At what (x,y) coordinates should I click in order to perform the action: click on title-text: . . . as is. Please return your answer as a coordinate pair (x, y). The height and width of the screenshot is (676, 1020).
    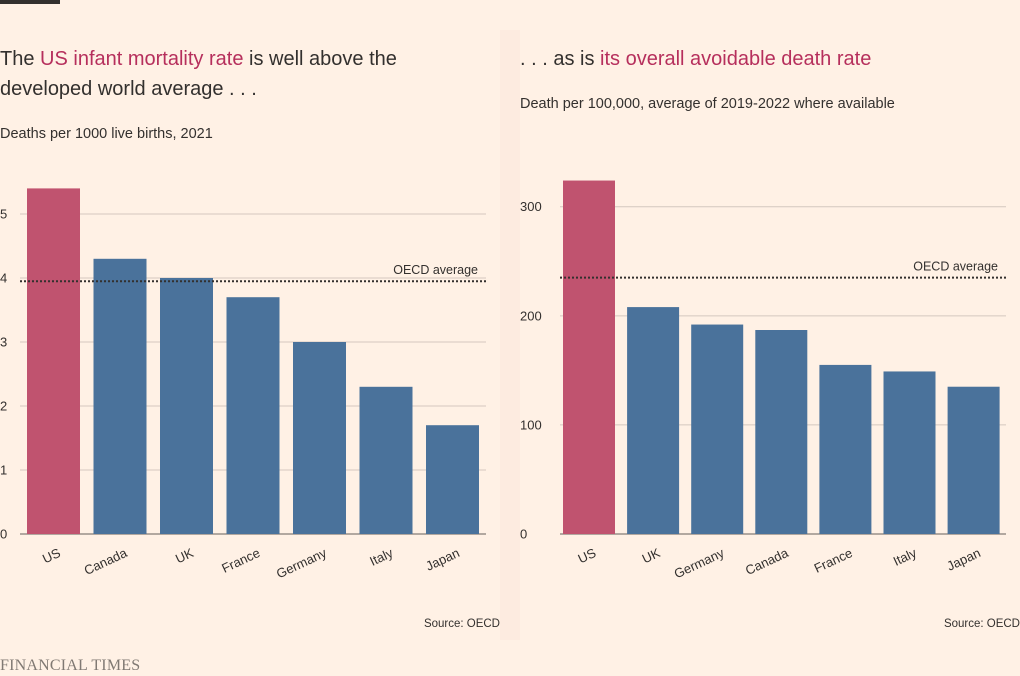
    Looking at the image, I should click on (560, 59).